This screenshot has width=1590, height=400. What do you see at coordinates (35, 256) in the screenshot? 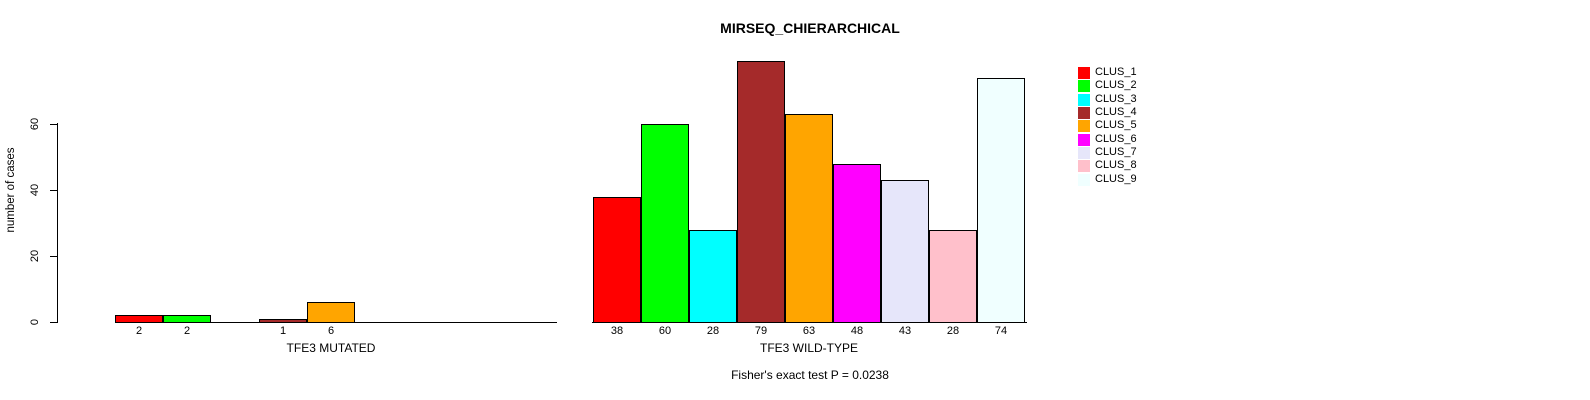
I see `y-tick-label: 20` at bounding box center [35, 256].